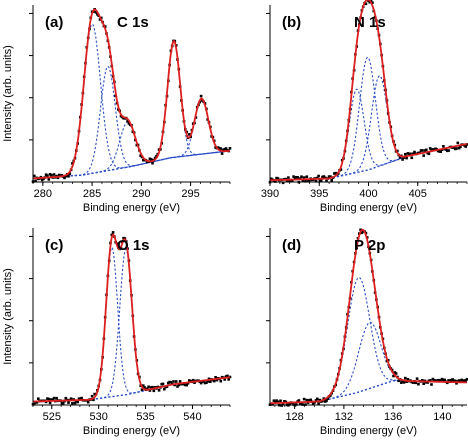  What do you see at coordinates (133, 22) in the screenshot?
I see `panel-title: C 1s` at bounding box center [133, 22].